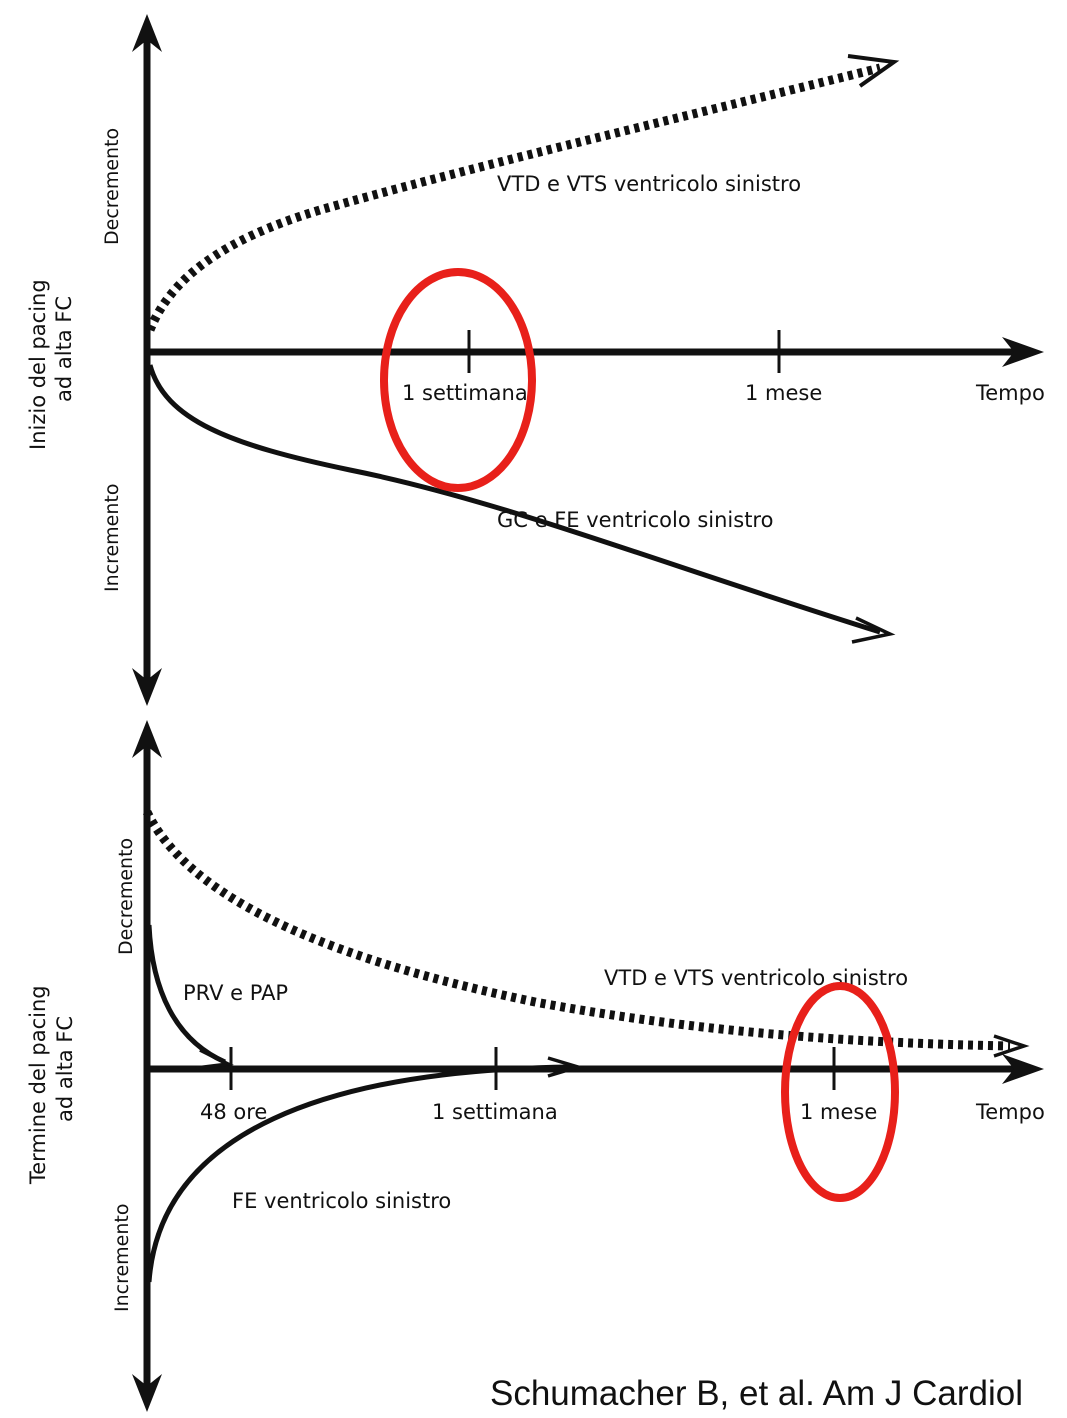 This screenshot has width=1067, height=1418. Describe the element at coordinates (495, 1112) in the screenshot. I see `bottom-tick-label-1-settimana: 1 settimana` at that location.